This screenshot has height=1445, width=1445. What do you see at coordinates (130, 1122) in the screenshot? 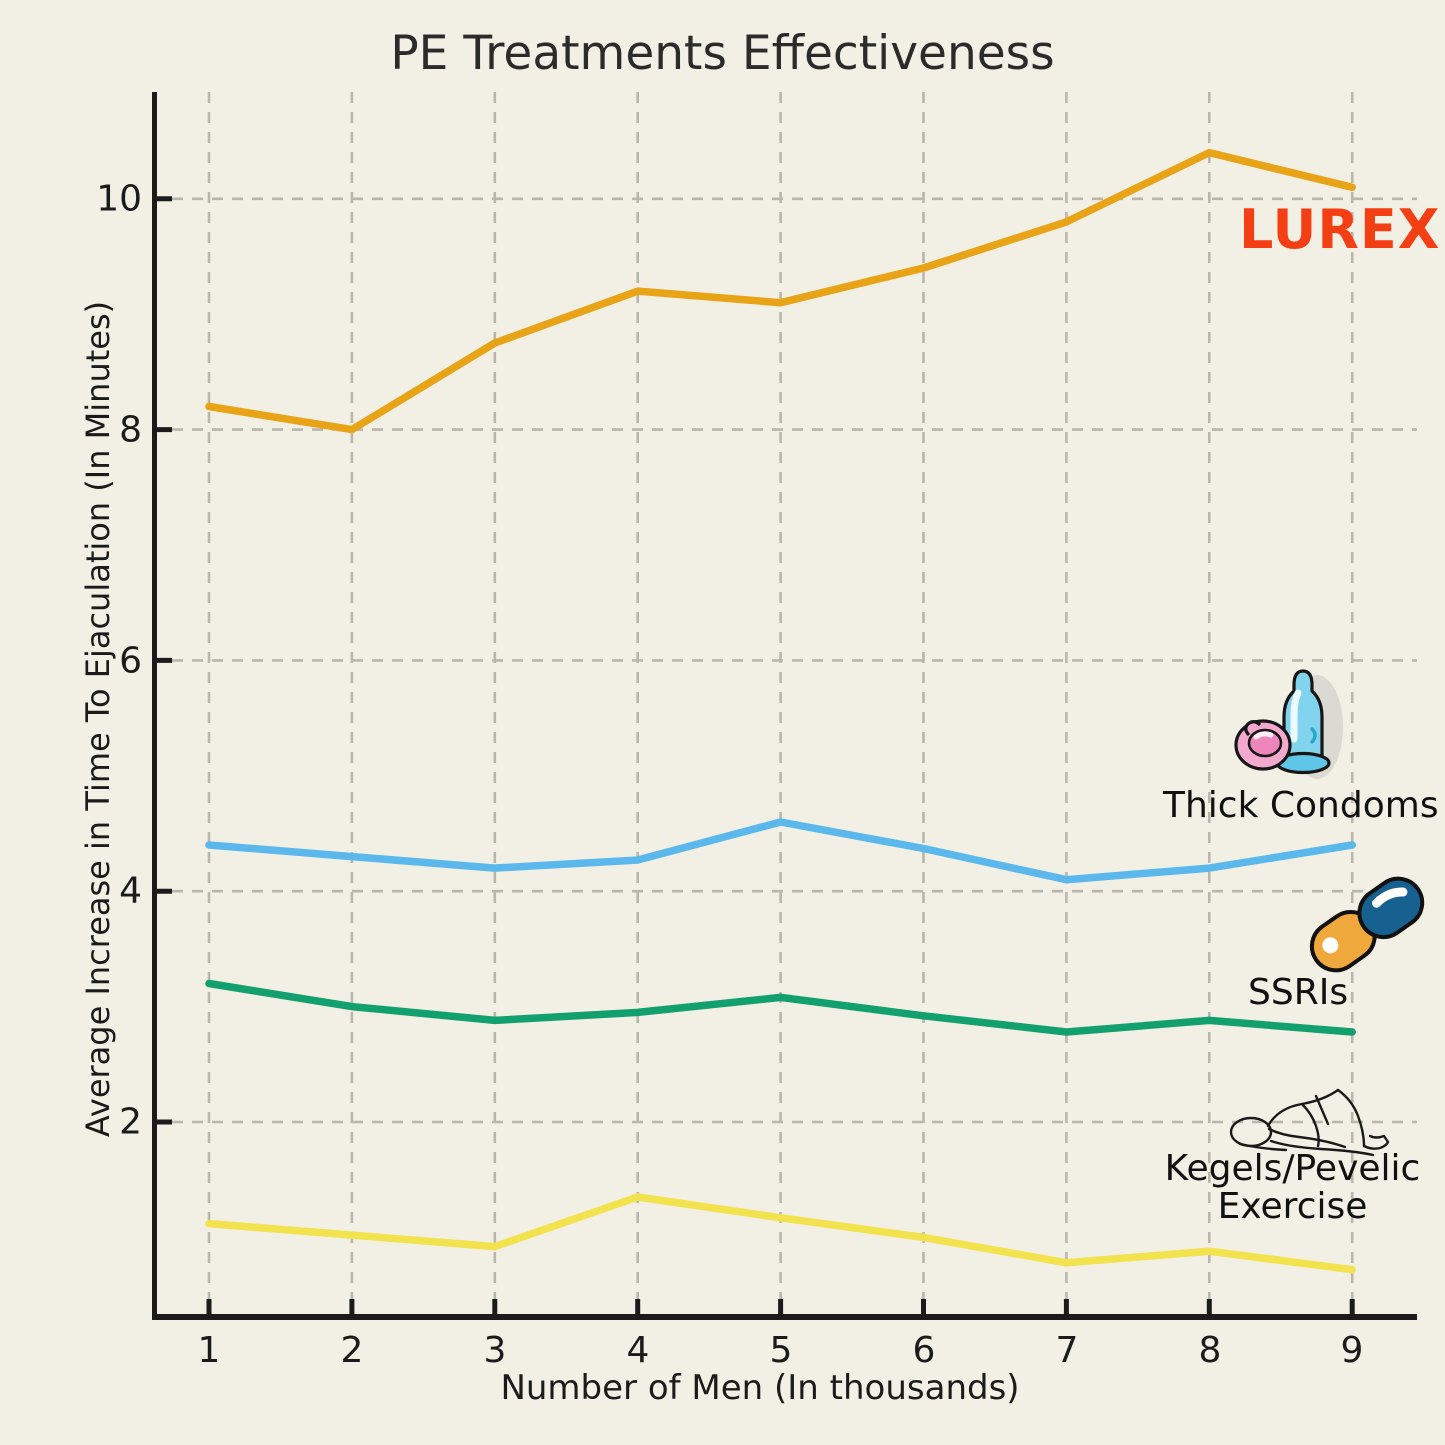
I see `y-tick-2: 2` at bounding box center [130, 1122].